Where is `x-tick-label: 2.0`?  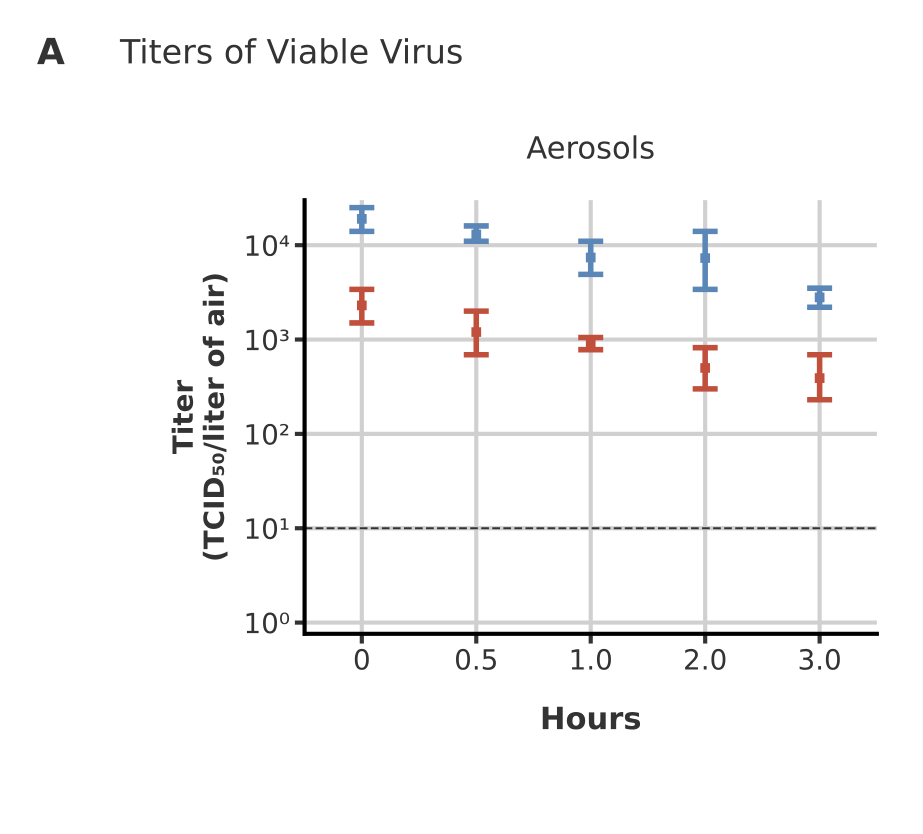
x-tick-label: 2.0 is located at coordinates (705, 659).